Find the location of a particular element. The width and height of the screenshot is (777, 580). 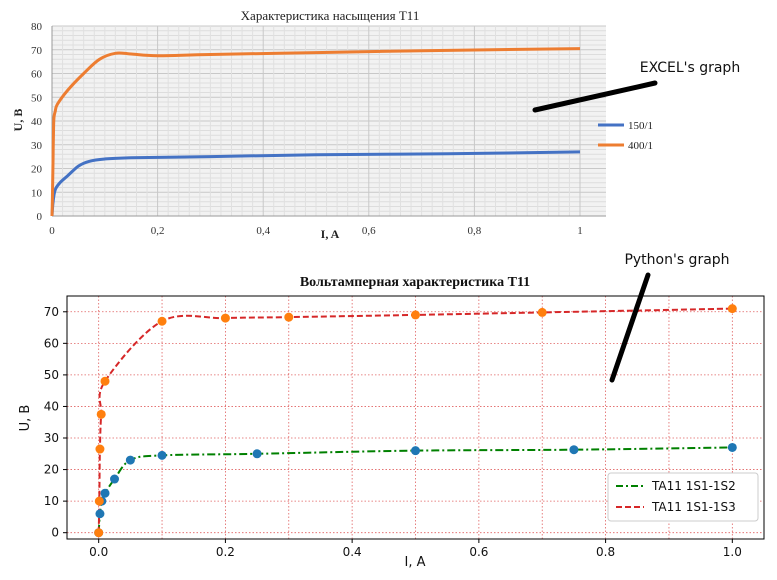

excel-x-tick-label: 0,4 is located at coordinates (263, 231).